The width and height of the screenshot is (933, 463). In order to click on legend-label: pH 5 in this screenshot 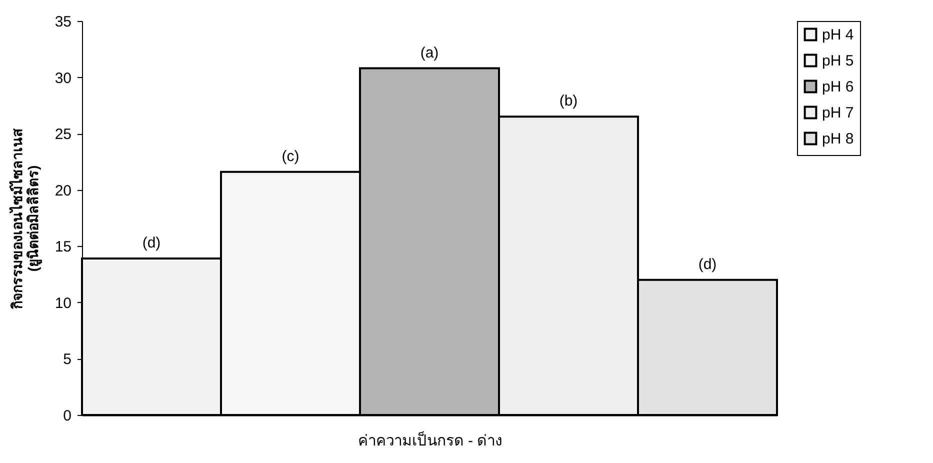, I will do `click(838, 61)`.